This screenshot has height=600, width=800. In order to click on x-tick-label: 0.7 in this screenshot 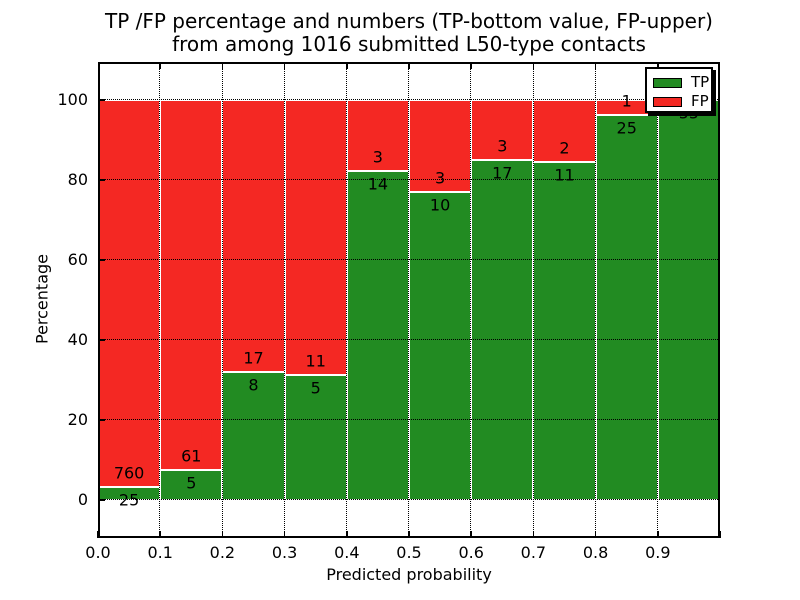, I will do `click(533, 552)`.